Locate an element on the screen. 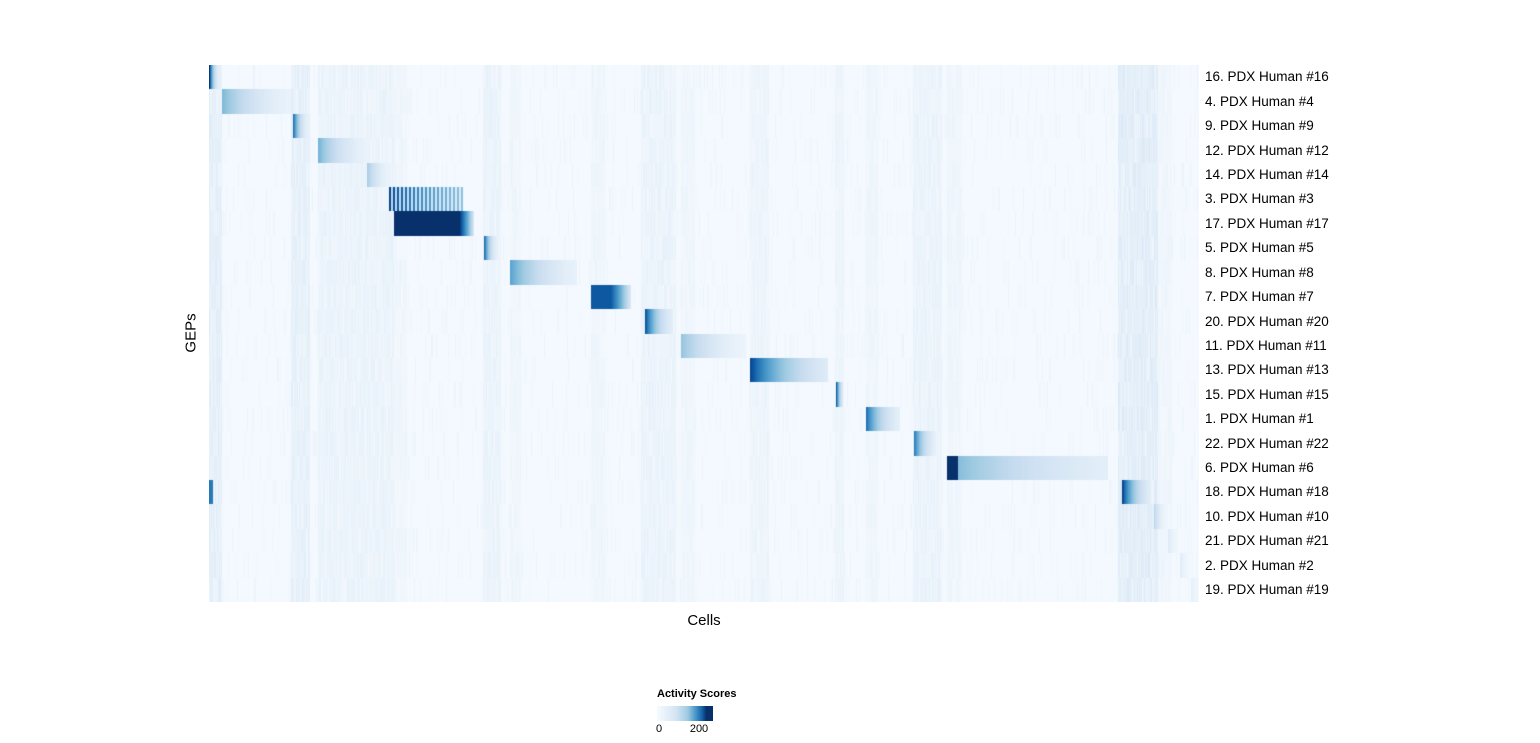 The image size is (1540, 743). row-label: 17. PDX Human #17 is located at coordinates (1267, 223).